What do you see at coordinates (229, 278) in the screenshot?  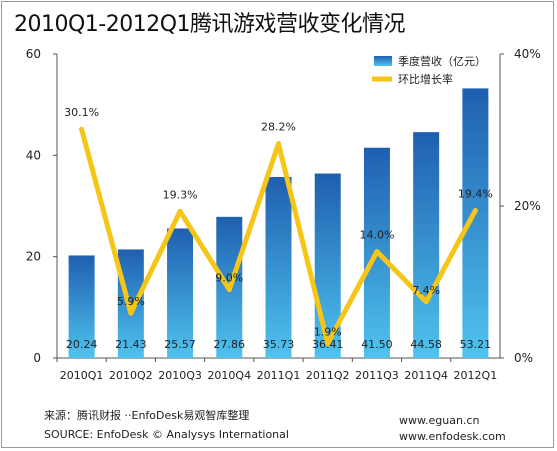 I see `growth-value-label: 9.0%` at bounding box center [229, 278].